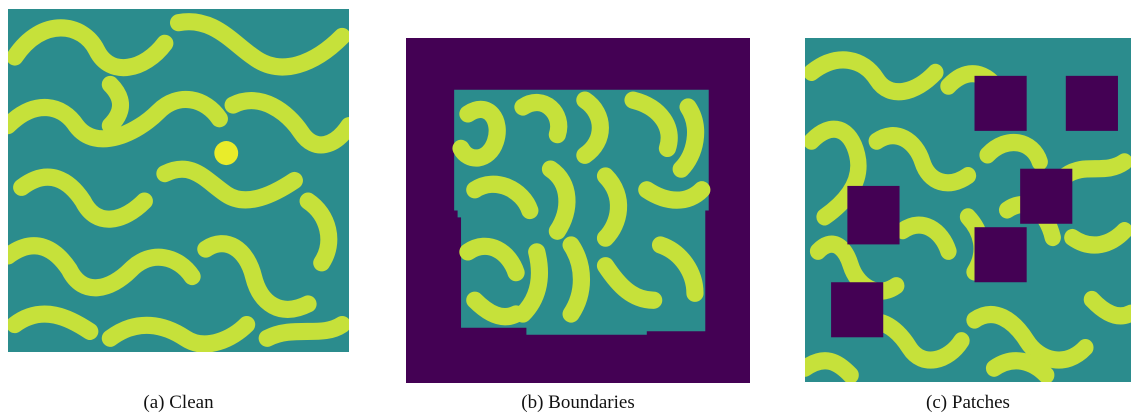  Describe the element at coordinates (226, 153) in the screenshot. I see `pattern-spot` at that location.